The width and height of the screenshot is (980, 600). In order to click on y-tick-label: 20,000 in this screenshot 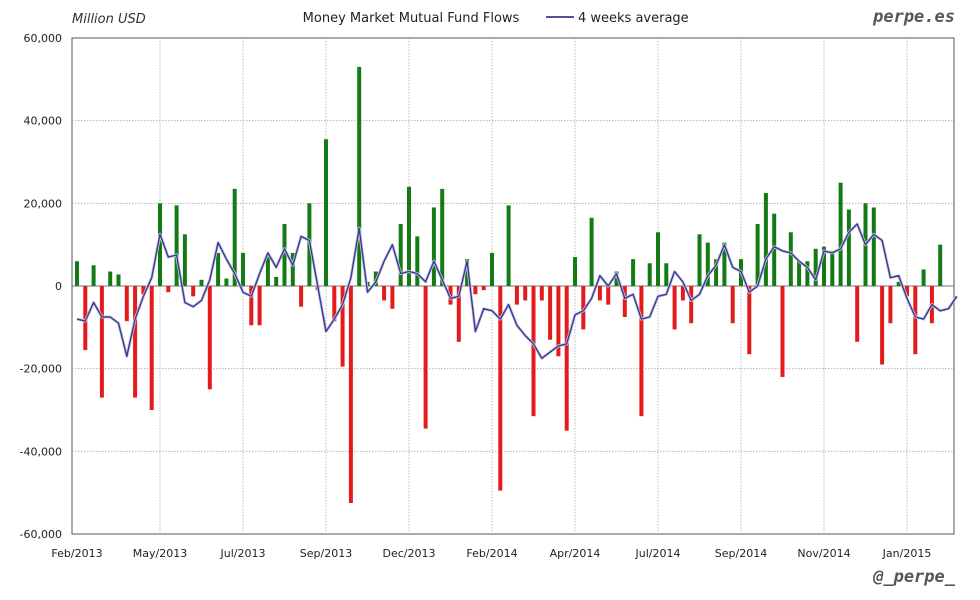, I will do `click(43, 203)`.